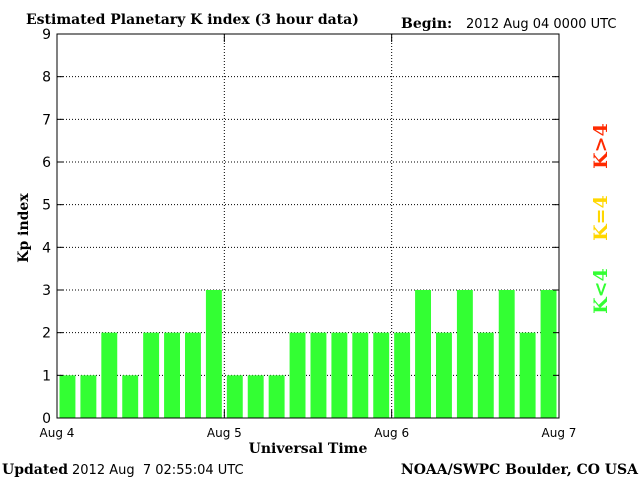 Image resolution: width=640 pixels, height=480 pixels. Describe the element at coordinates (46, 248) in the screenshot. I see `y-tick-label: 4` at that location.